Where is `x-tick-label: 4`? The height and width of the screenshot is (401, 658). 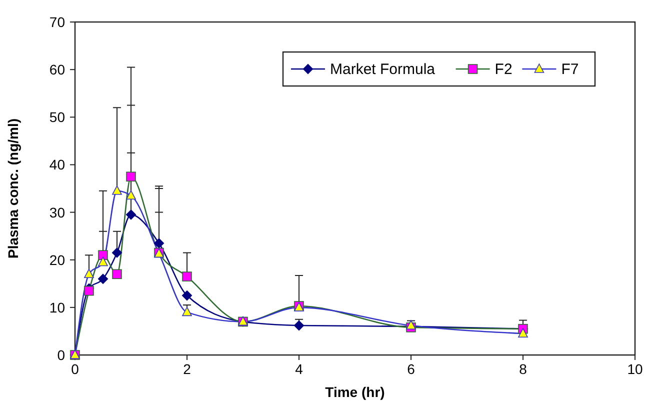
x-tick-label: 4 is located at coordinates (299, 369).